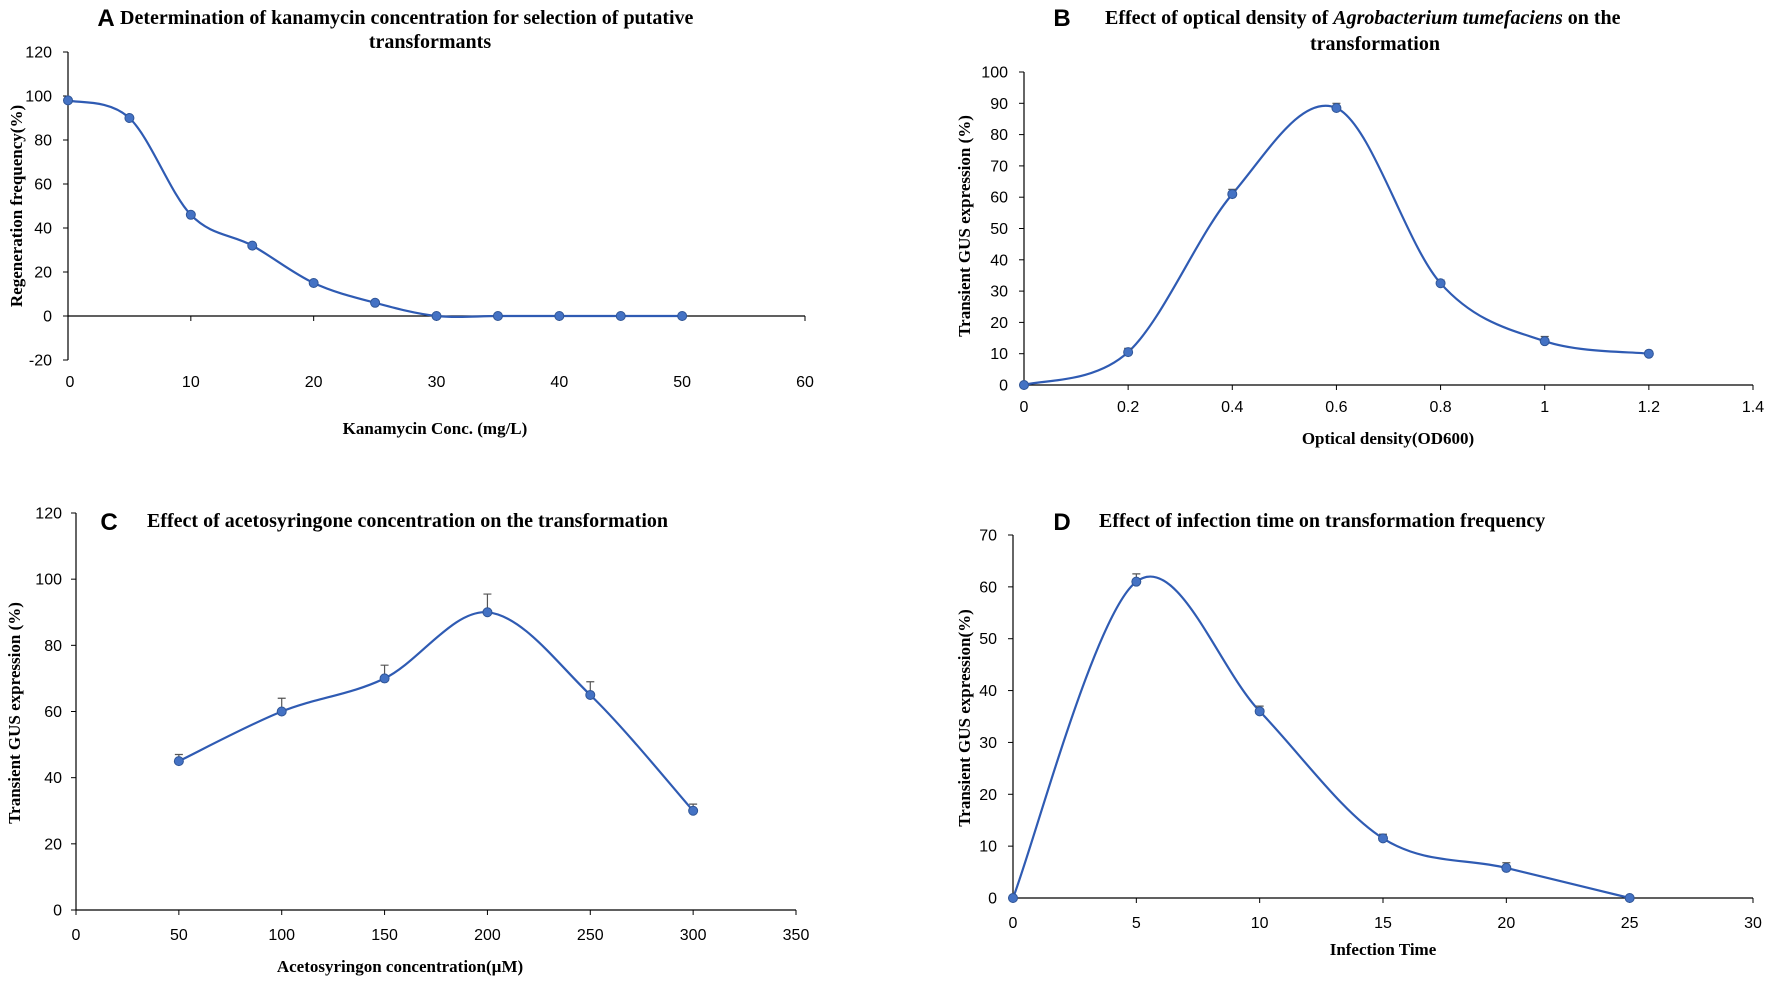 Image resolution: width=1772 pixels, height=982 pixels. What do you see at coordinates (559, 382) in the screenshot?
I see `x-tick-label: 40` at bounding box center [559, 382].